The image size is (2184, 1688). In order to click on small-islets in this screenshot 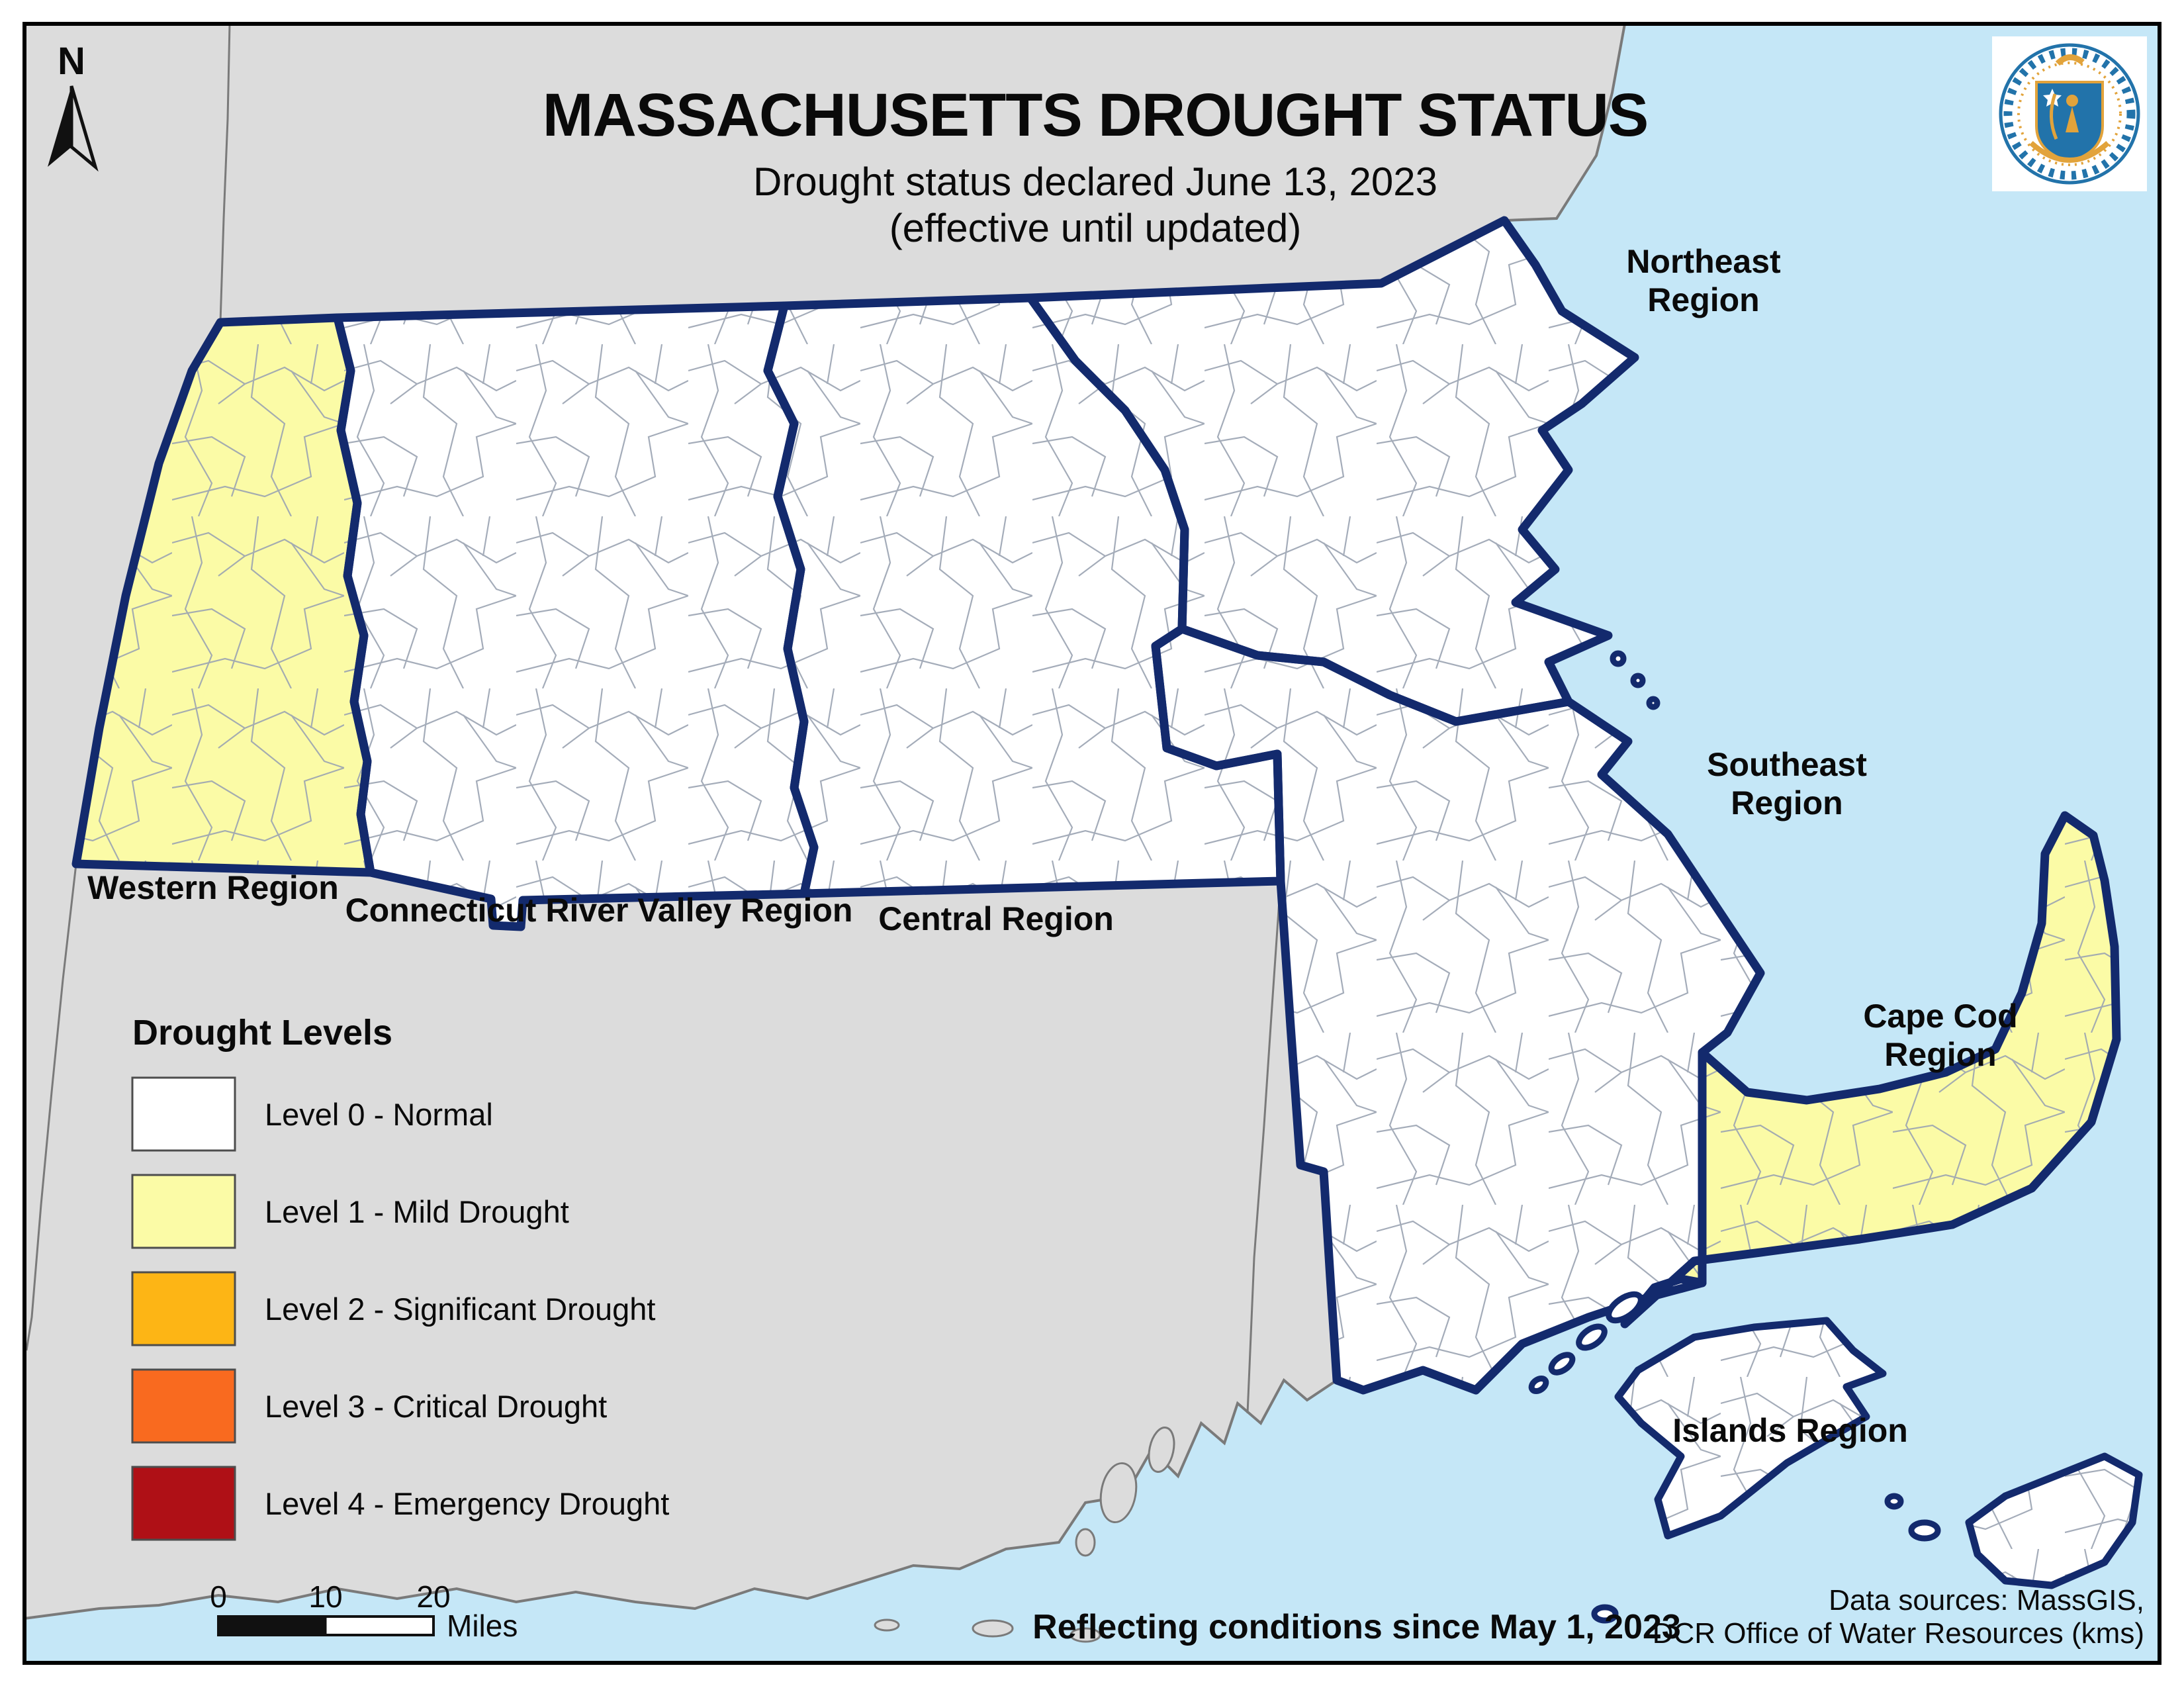, I will do `click(1735, 1137)`.